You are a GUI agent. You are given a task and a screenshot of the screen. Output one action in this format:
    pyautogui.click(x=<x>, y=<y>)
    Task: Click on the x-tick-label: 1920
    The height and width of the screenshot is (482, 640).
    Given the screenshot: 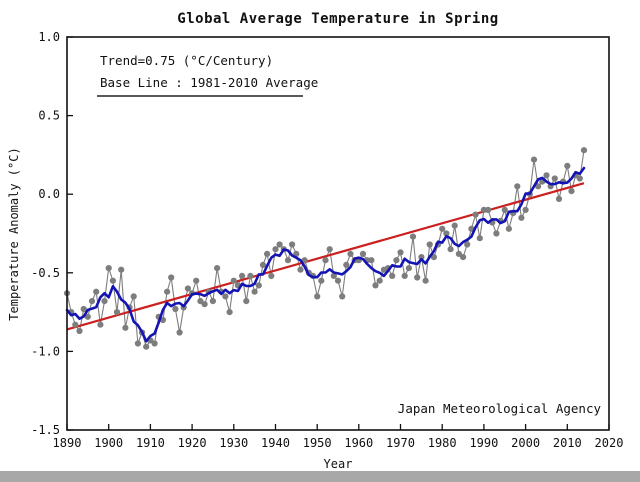 What is the action you would take?
    pyautogui.click(x=192, y=443)
    